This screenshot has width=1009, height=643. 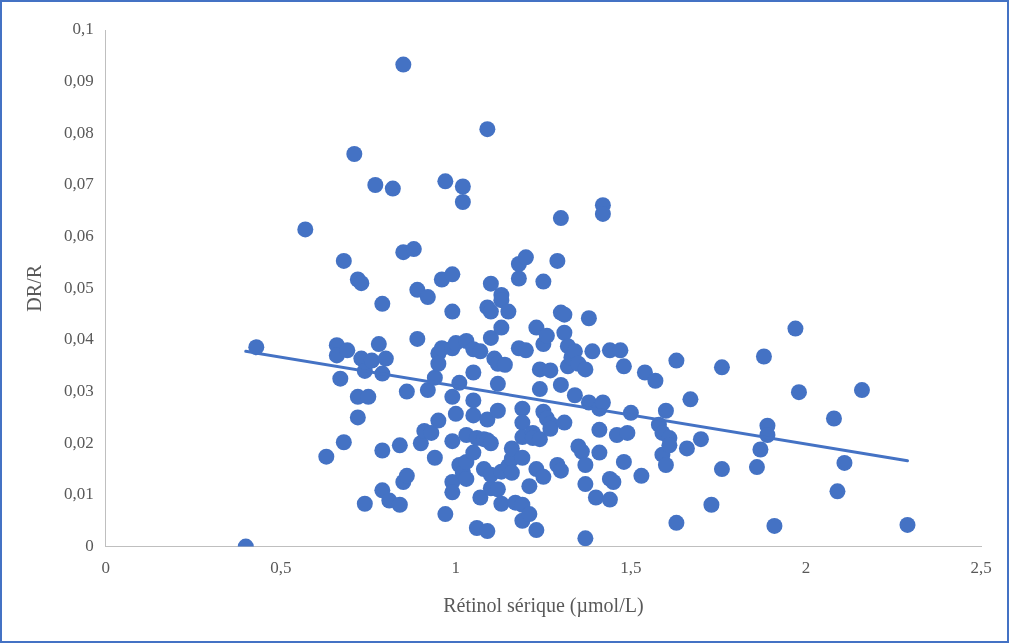 What do you see at coordinates (543, 606) in the screenshot?
I see `x-axis-title: Rétinol sérique (µmol/L)` at bounding box center [543, 606].